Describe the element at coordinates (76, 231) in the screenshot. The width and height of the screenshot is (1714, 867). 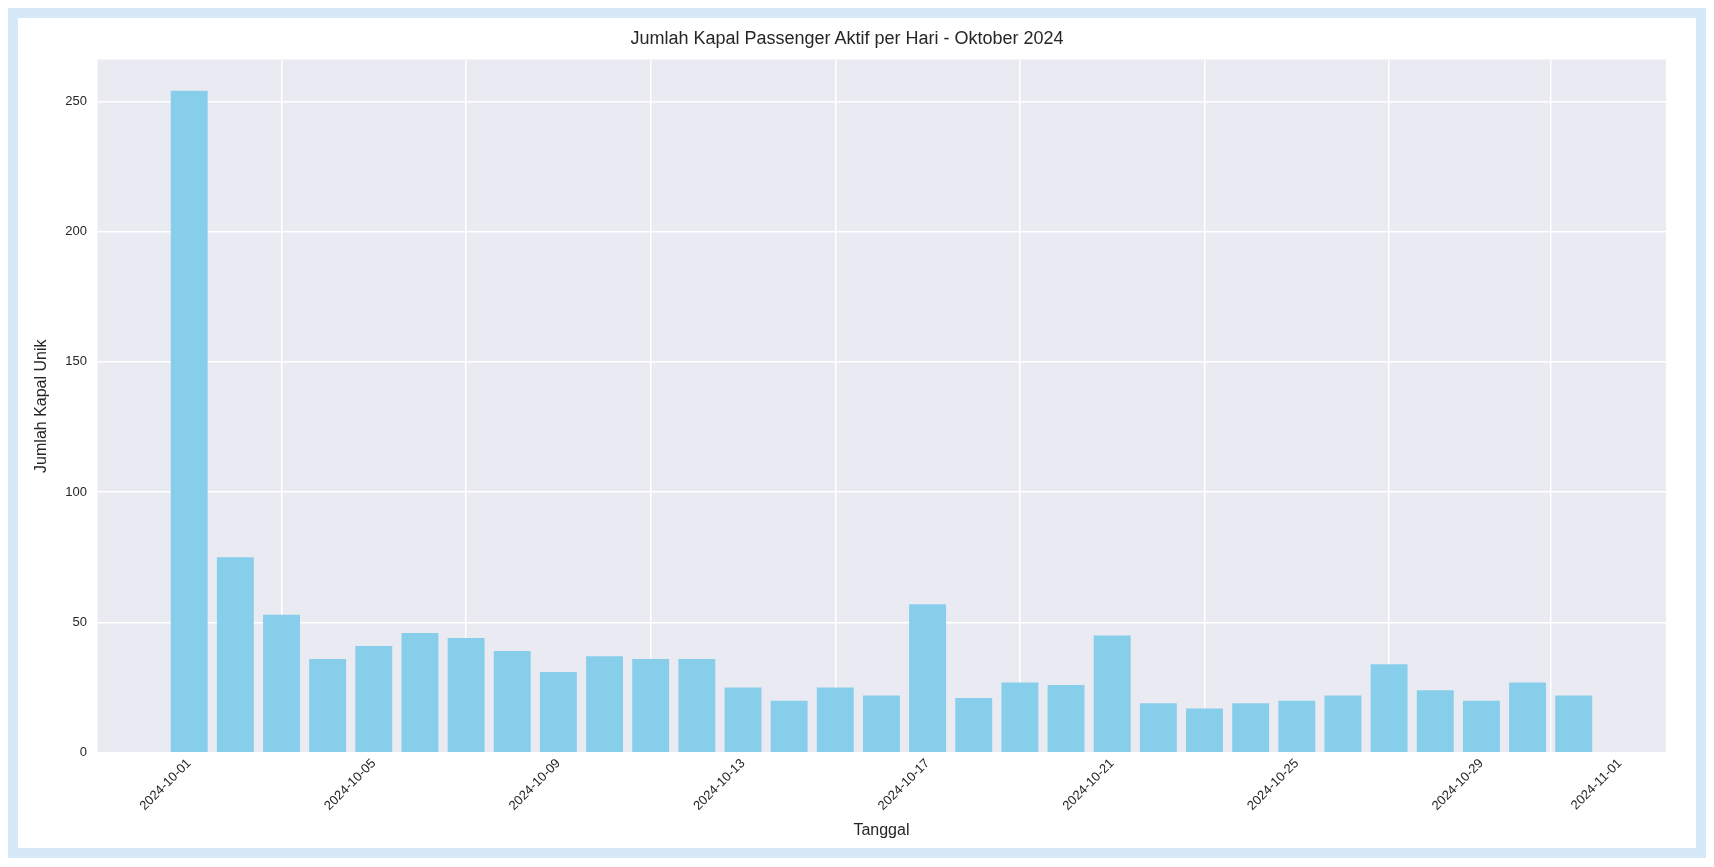
I see `y-tick-label: 200` at that location.